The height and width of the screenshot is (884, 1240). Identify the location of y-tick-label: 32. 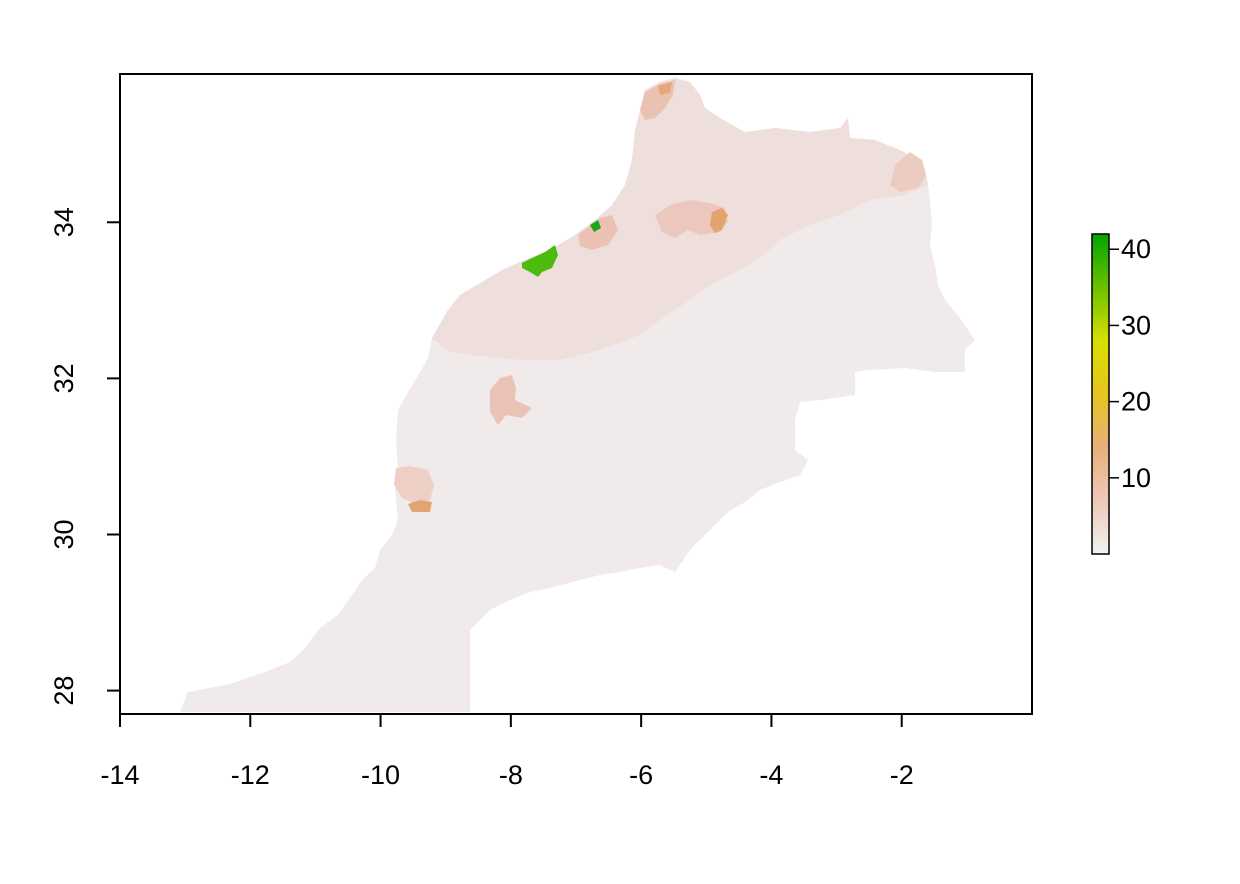
(64, 378).